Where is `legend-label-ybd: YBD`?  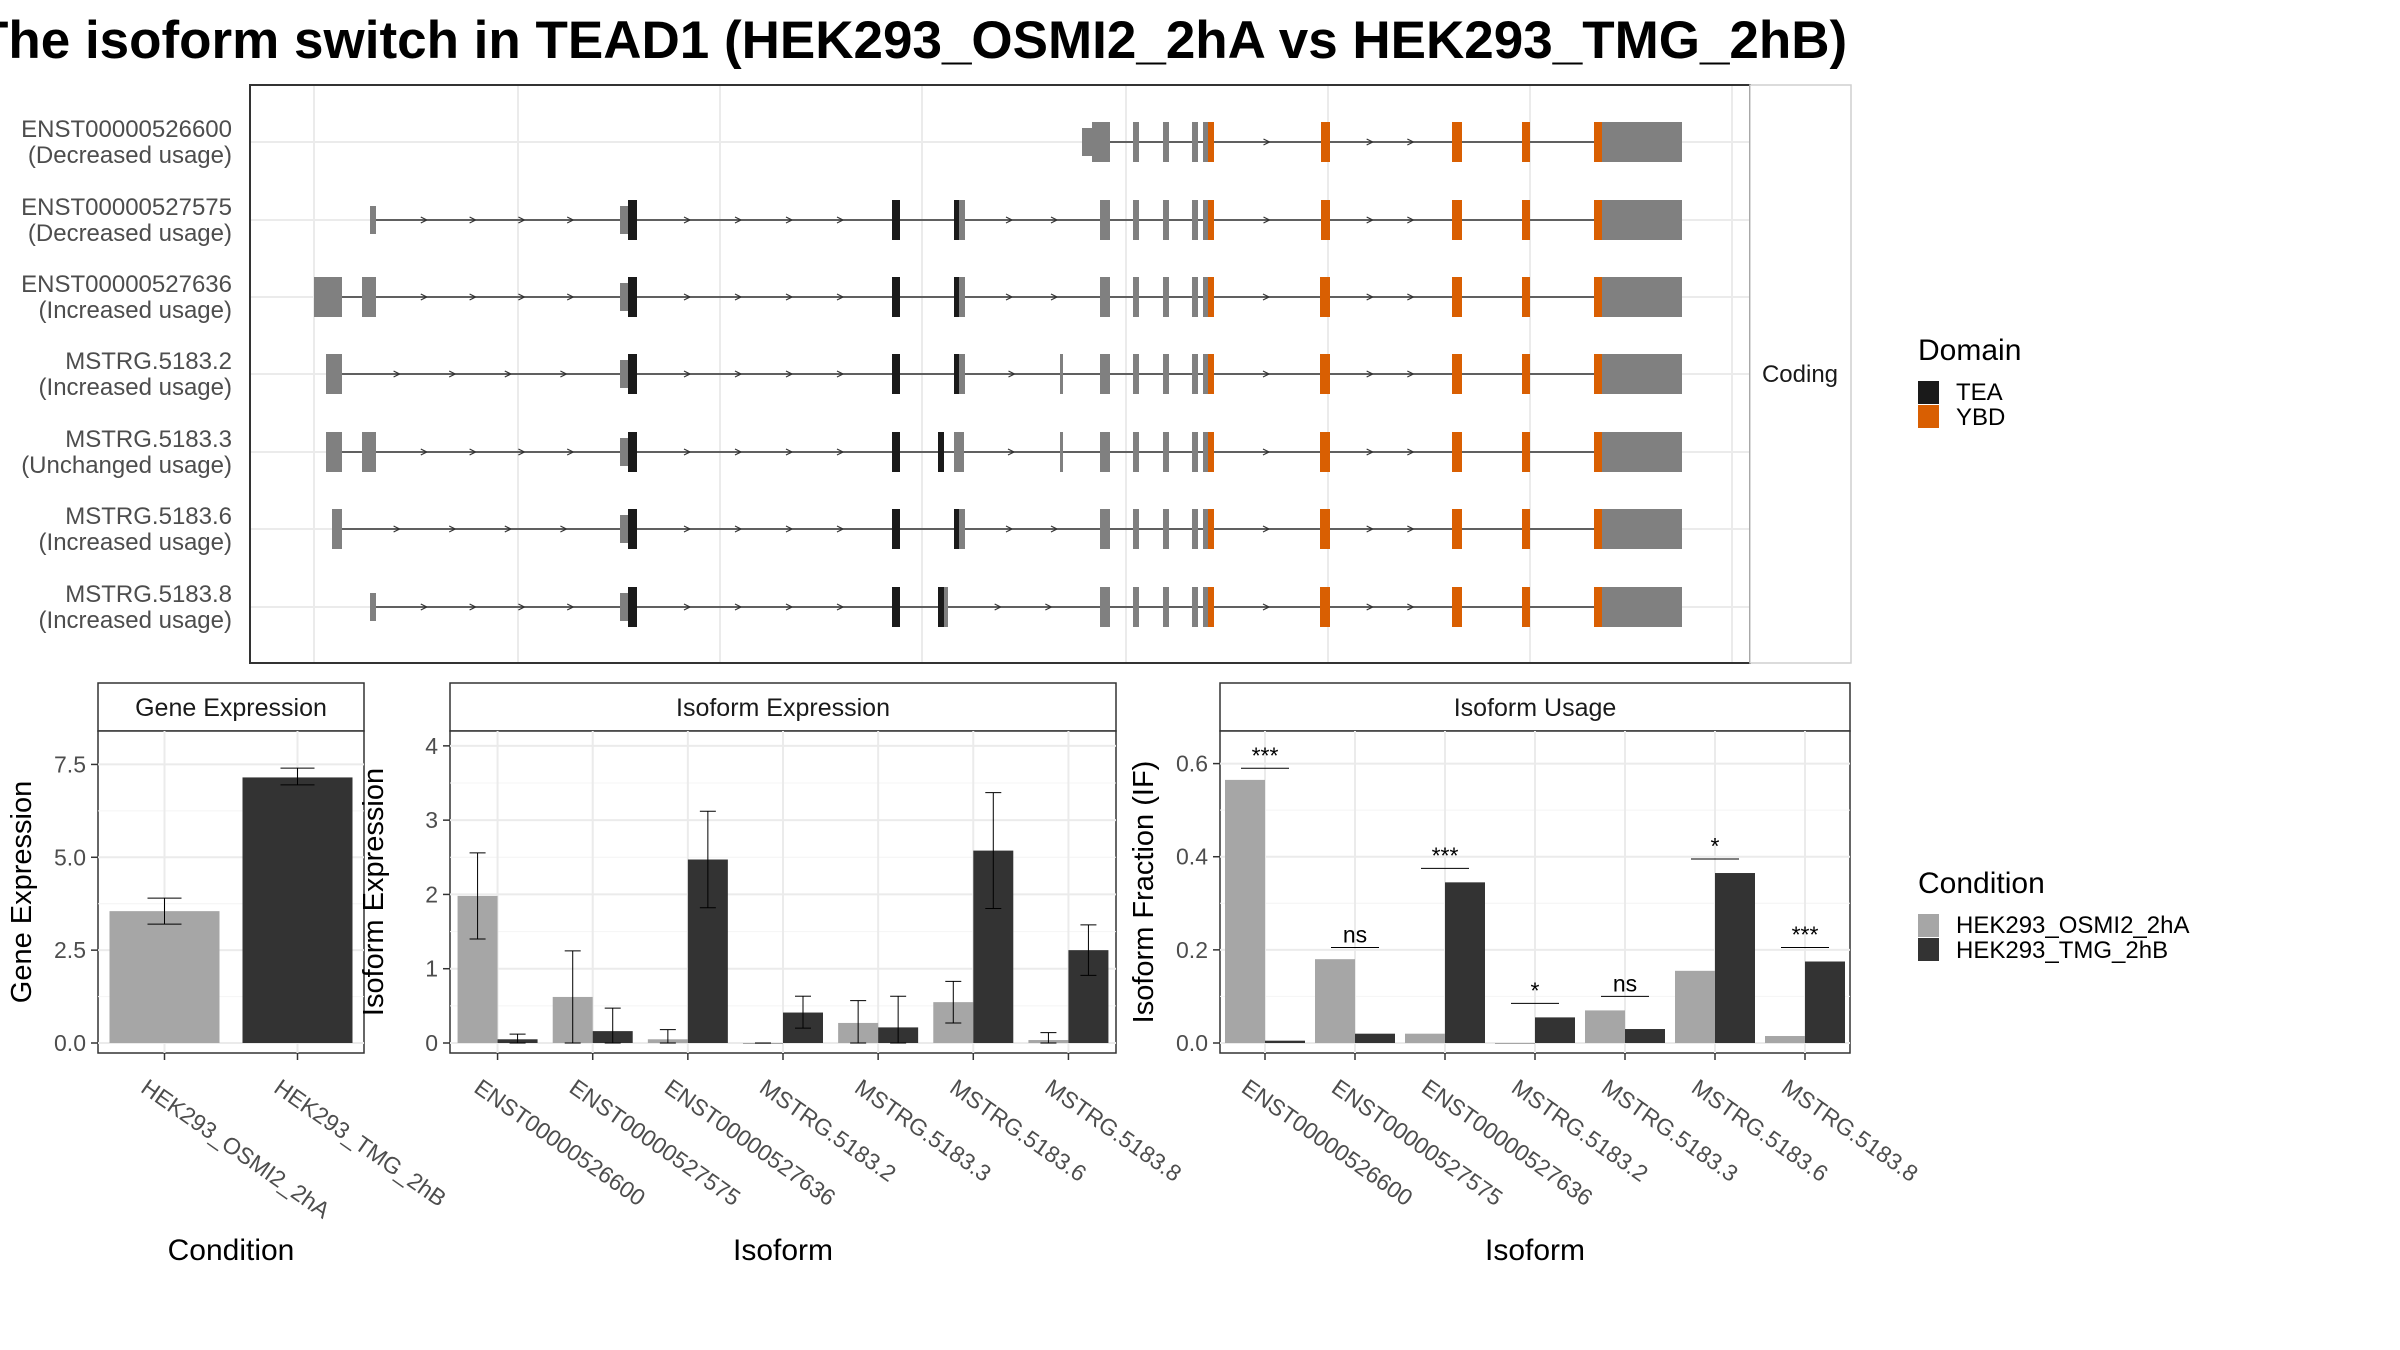
legend-label-ybd: YBD is located at coordinates (1980, 417).